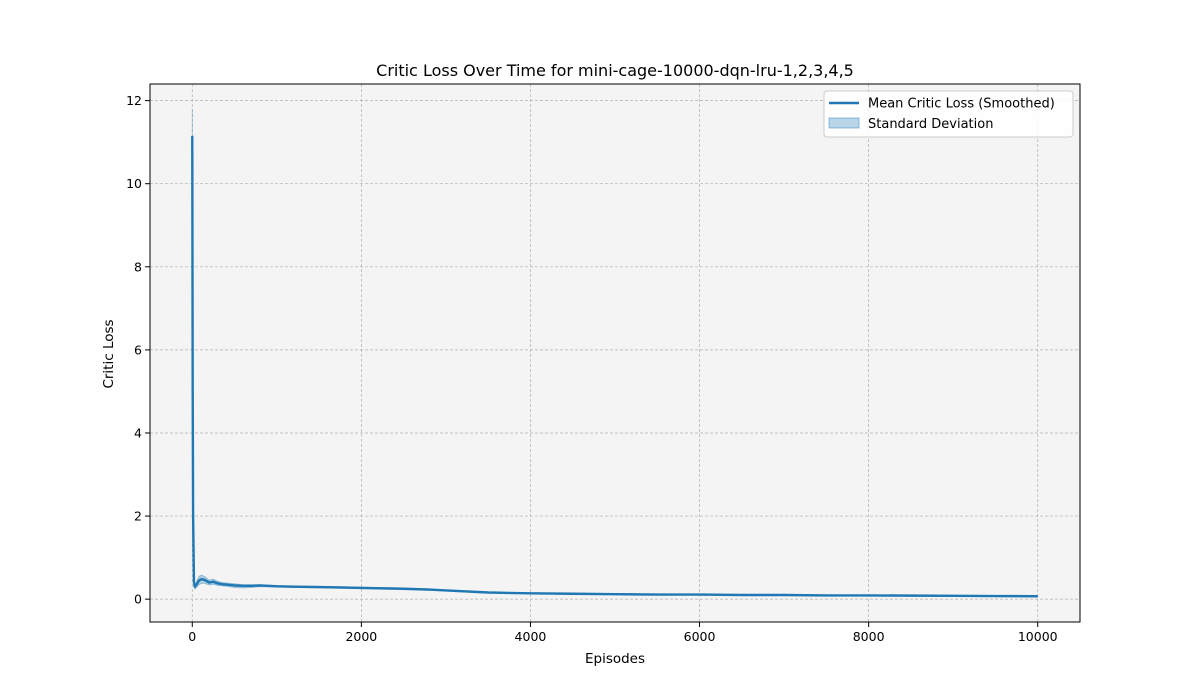 This screenshot has width=1200, height=700. I want to click on y-tick-label: 2, so click(138, 516).